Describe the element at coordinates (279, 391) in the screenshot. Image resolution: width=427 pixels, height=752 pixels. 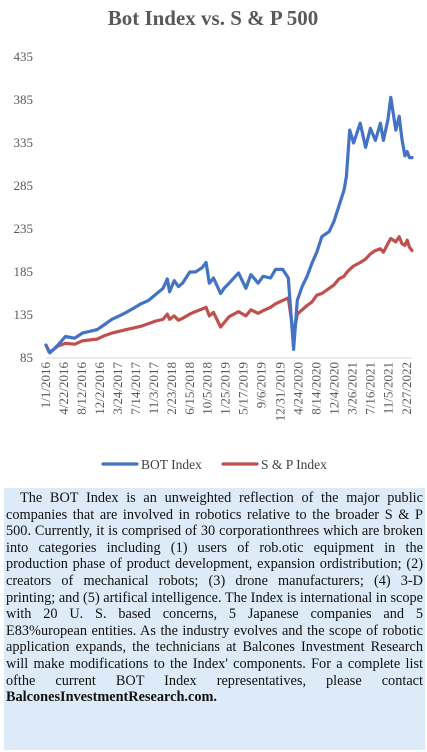
I see `x-tick-label-13: 12/31/2019` at that location.